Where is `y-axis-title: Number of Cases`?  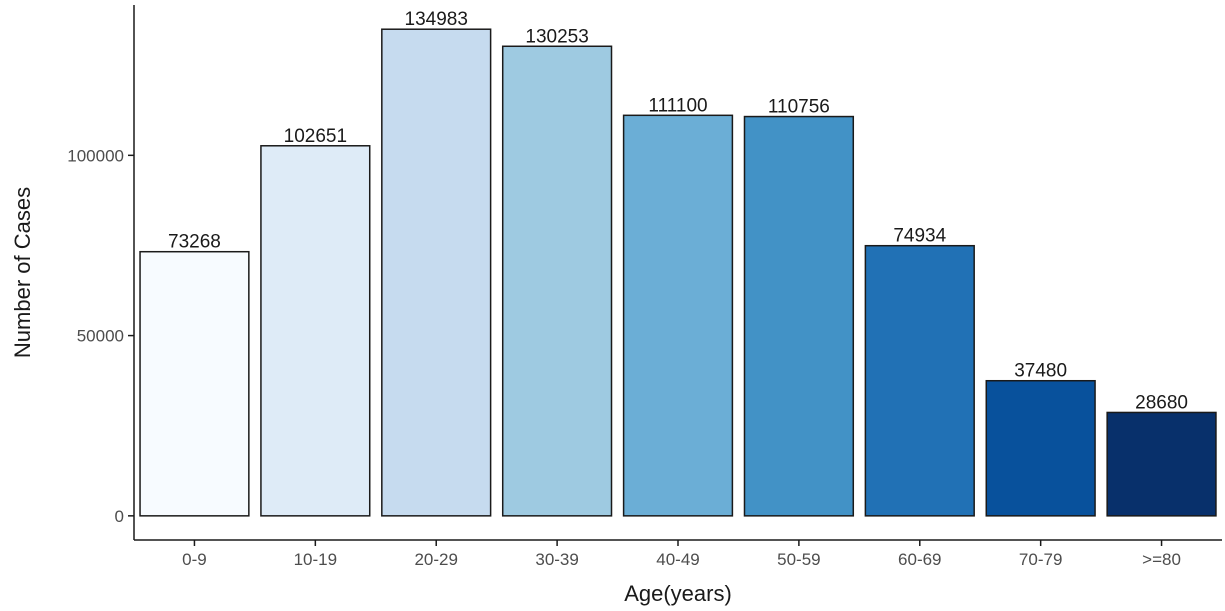
y-axis-title: Number of Cases is located at coordinates (22, 272).